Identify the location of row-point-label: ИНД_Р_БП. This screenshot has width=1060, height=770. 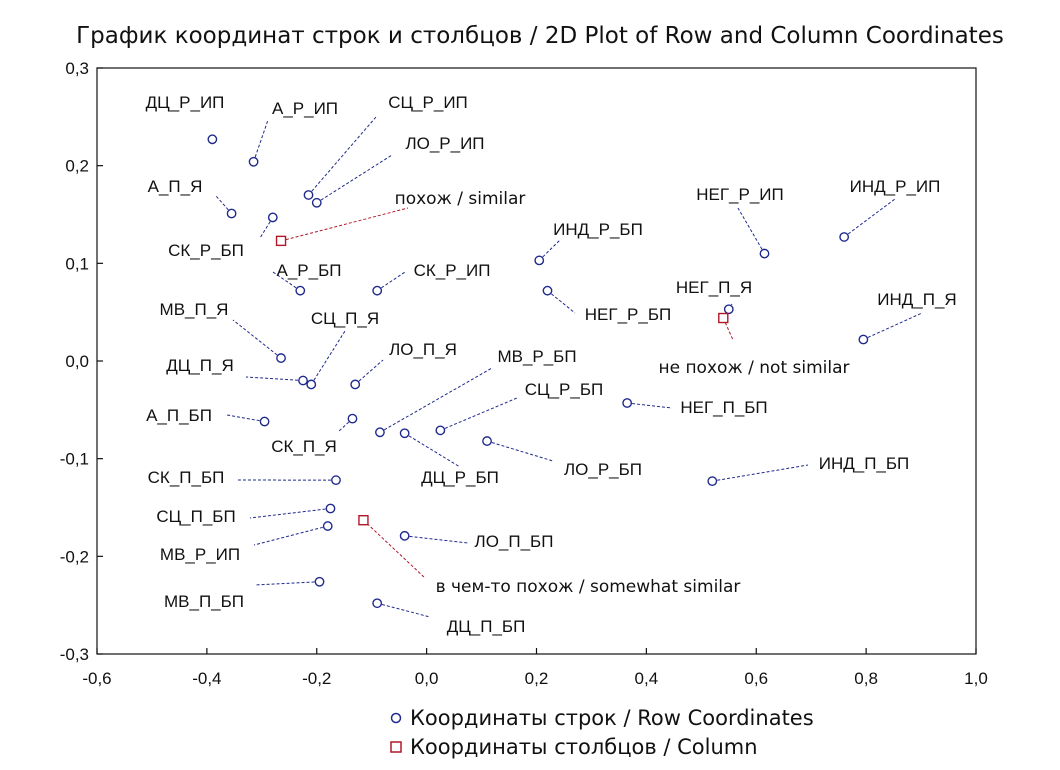
(598, 229).